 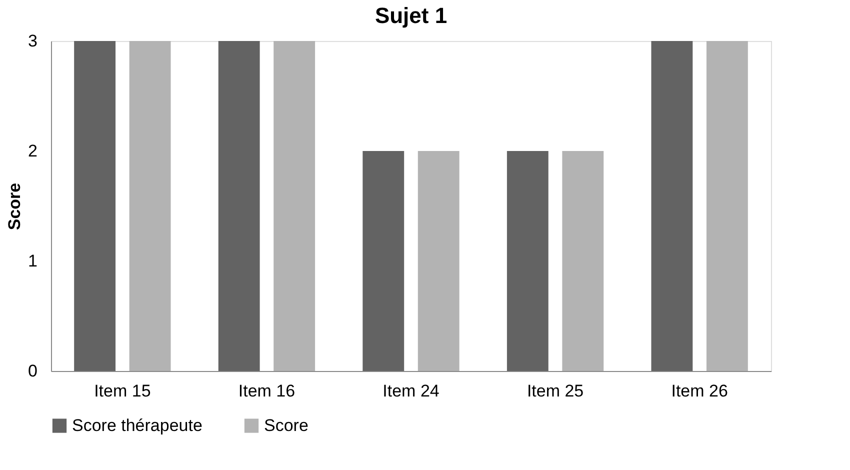 What do you see at coordinates (33, 41) in the screenshot?
I see `y-tick-label: 3` at bounding box center [33, 41].